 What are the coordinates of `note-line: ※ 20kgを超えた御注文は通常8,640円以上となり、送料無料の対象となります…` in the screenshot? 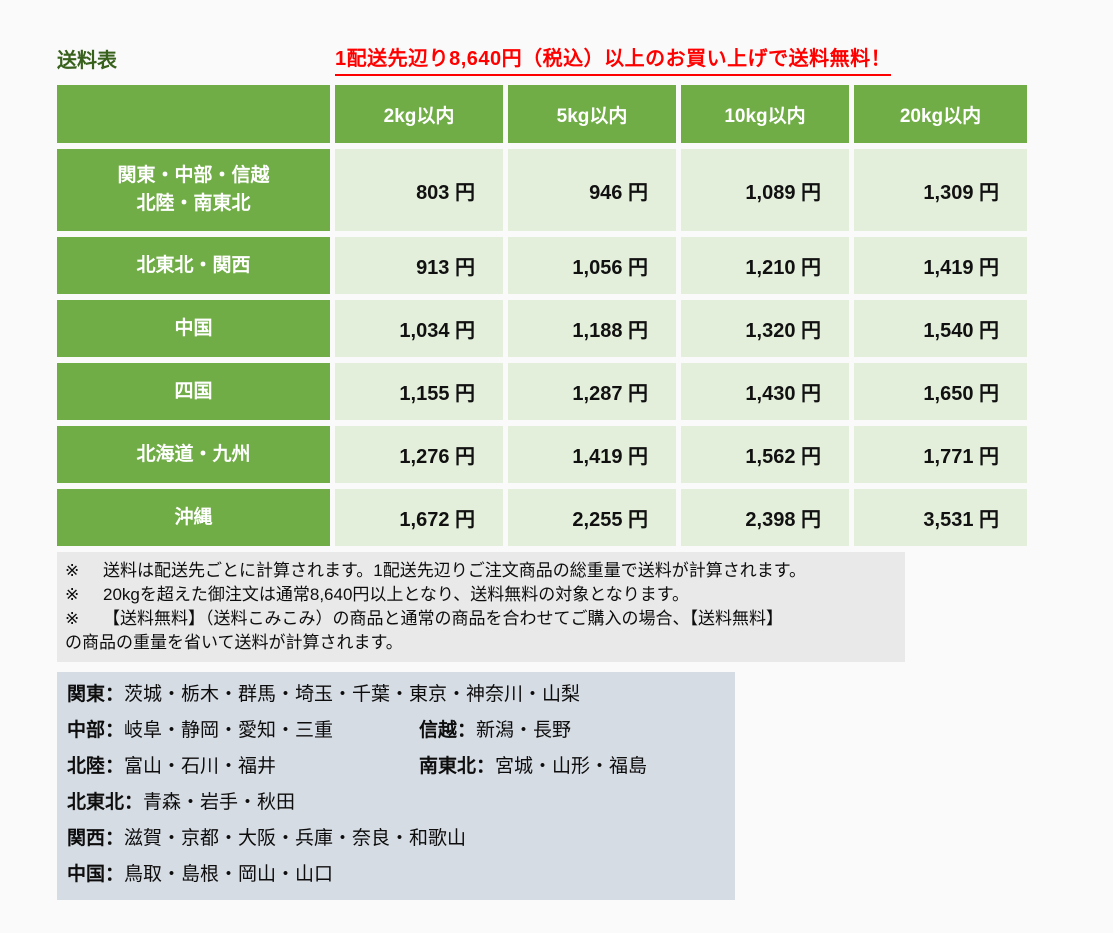 It's located at (481, 595).